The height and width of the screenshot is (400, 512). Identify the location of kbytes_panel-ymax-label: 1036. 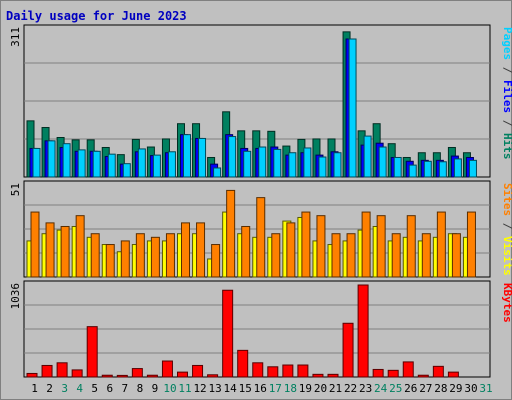
(15, 296).